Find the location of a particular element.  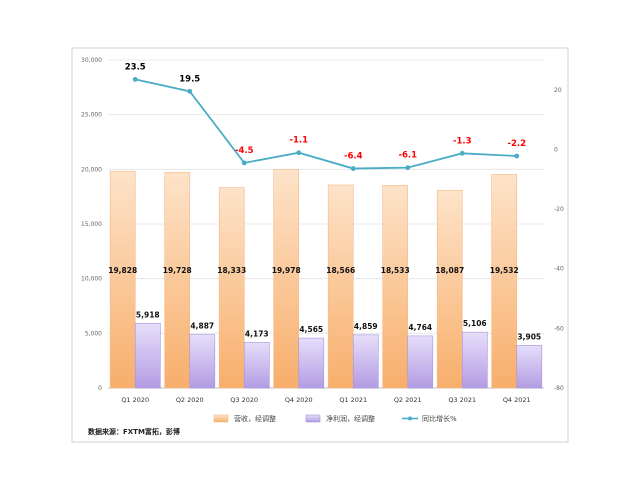

category-label: Q3 2021 is located at coordinates (462, 400).